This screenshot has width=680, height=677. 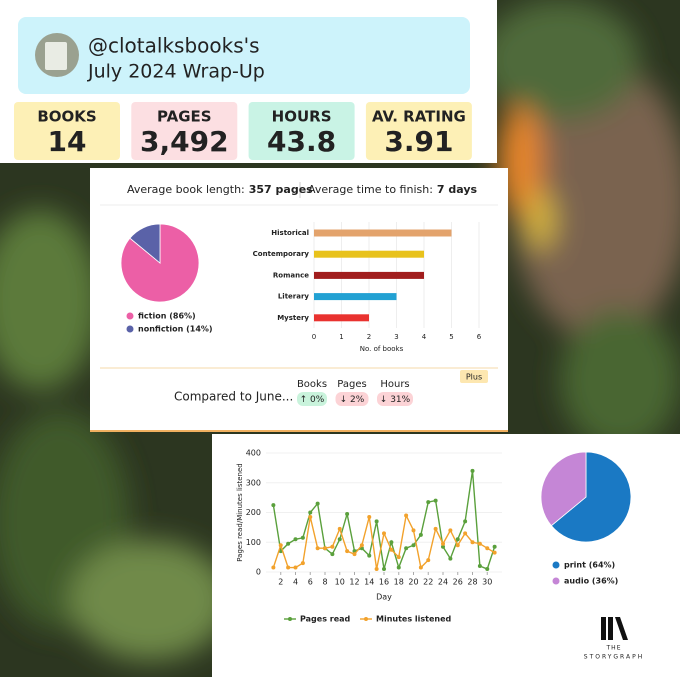 I want to click on logo-text: STORYGRAPH, so click(x=614, y=657).